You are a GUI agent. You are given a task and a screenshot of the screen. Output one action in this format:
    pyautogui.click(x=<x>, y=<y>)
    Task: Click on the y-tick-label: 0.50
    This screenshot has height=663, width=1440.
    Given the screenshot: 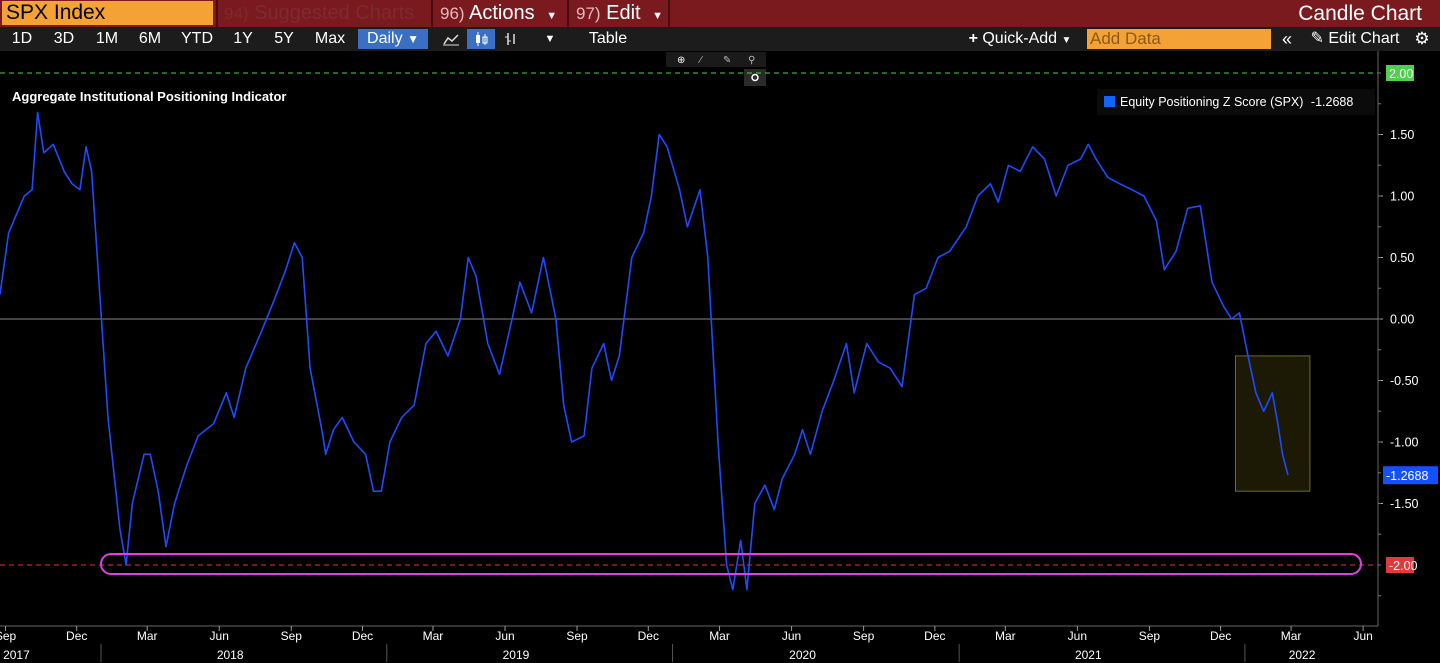 What is the action you would take?
    pyautogui.click(x=1402, y=258)
    